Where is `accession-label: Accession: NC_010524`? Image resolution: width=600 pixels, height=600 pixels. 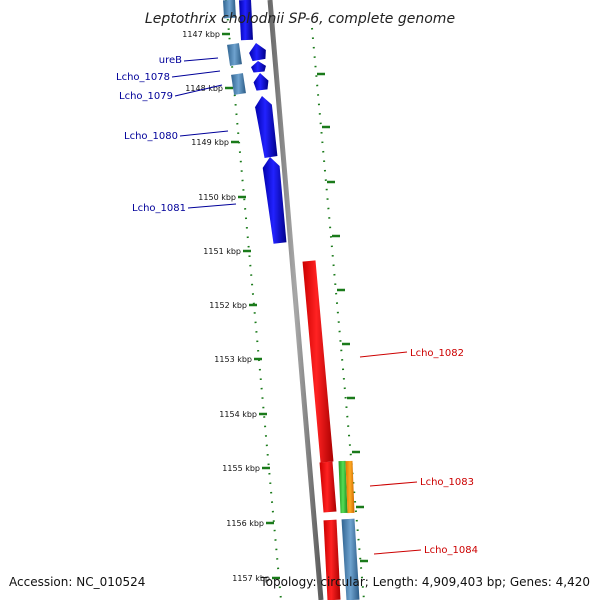 accession-label: Accession: NC_010524 is located at coordinates (77, 582).